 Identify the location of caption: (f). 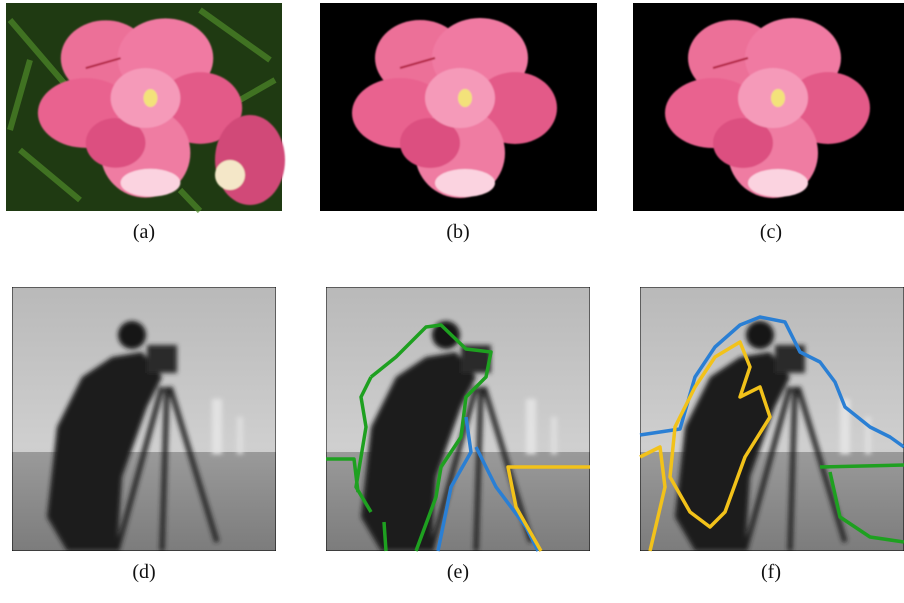
(771, 572).